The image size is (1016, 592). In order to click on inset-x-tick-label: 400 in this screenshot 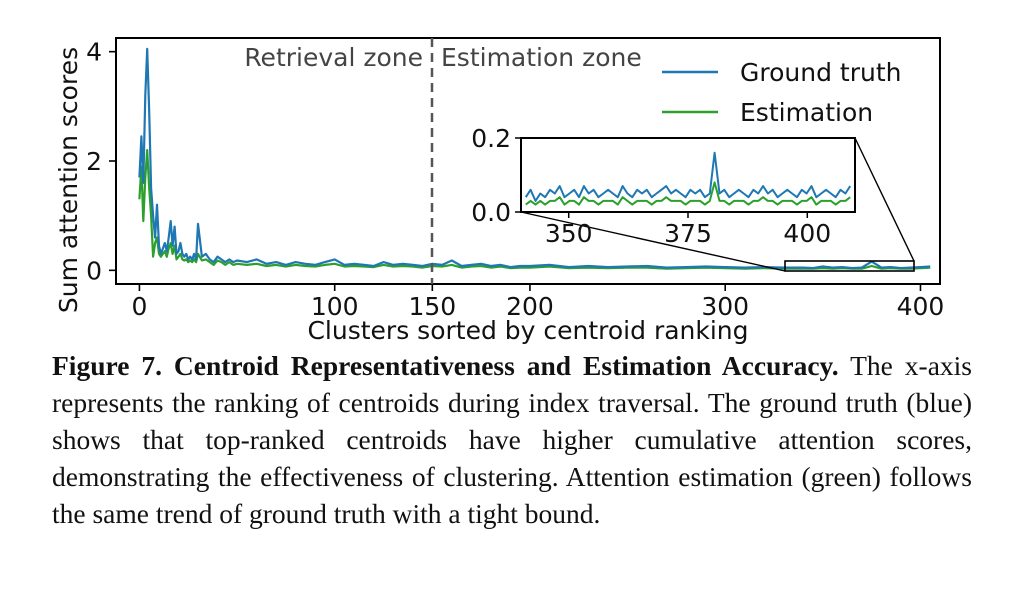, I will do `click(807, 233)`.